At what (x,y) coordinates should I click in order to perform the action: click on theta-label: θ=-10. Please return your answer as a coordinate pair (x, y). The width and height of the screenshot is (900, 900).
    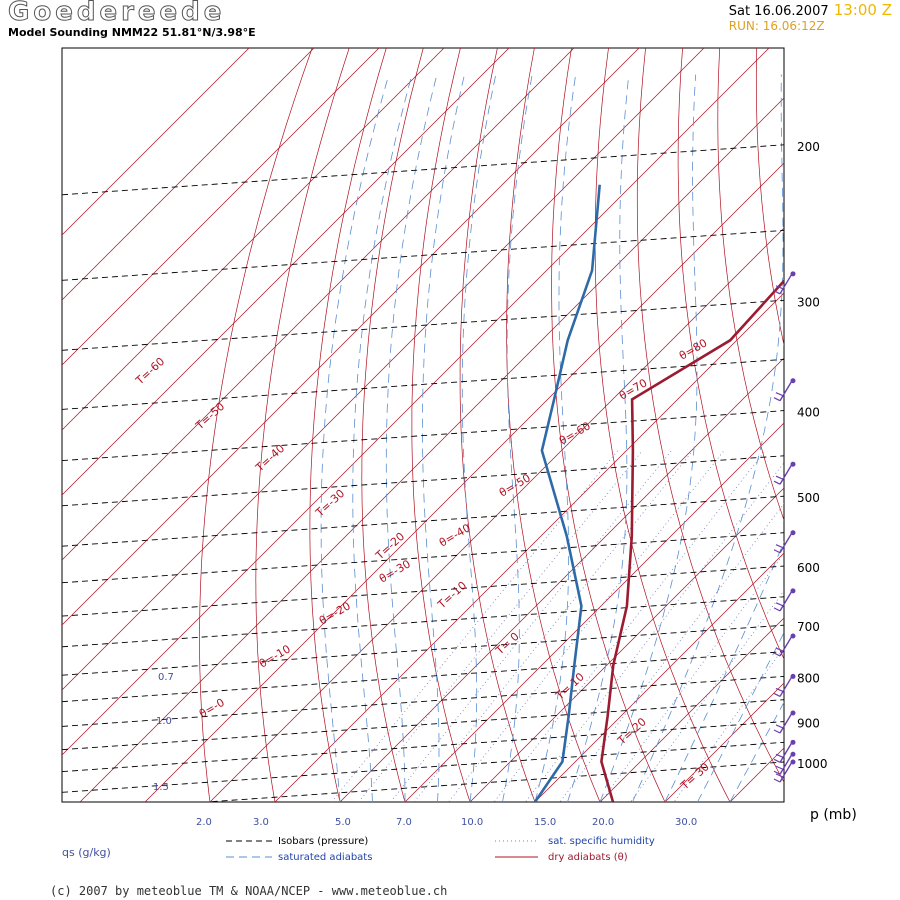
    Looking at the image, I should click on (275, 656).